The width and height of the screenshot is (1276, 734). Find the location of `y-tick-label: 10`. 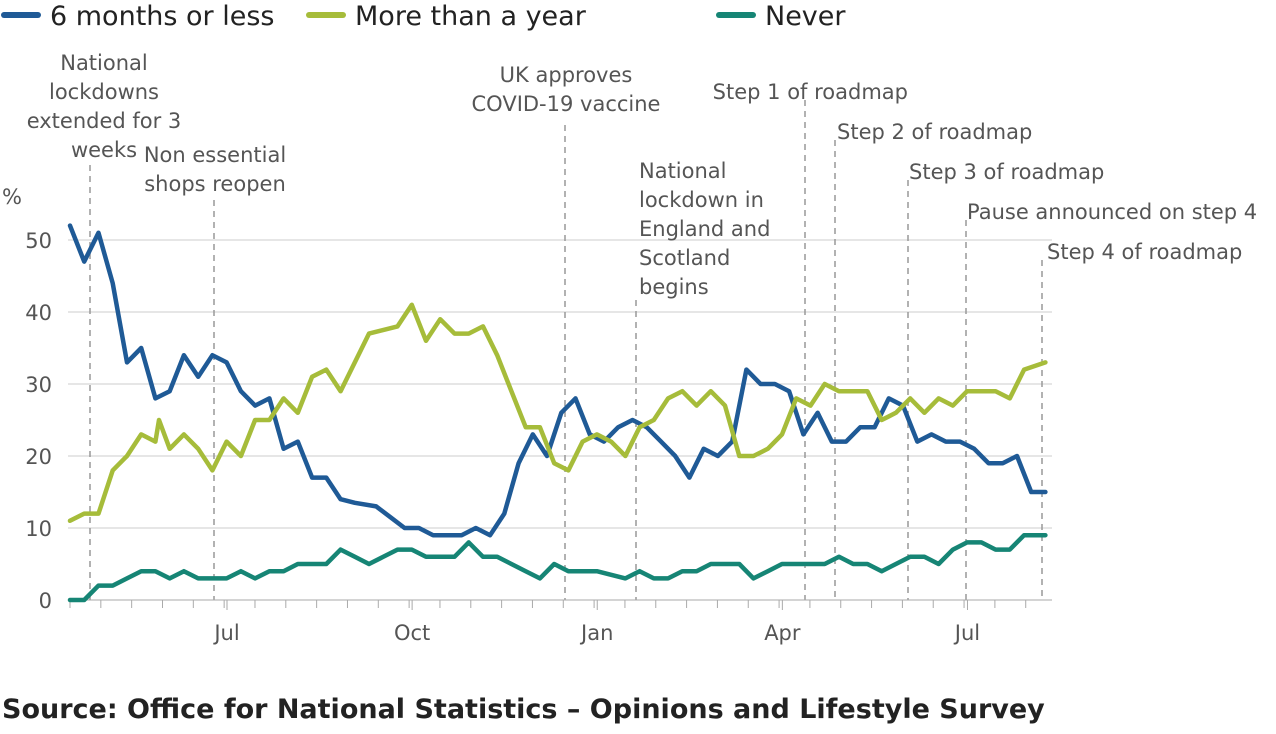

y-tick-label: 10 is located at coordinates (38, 529).